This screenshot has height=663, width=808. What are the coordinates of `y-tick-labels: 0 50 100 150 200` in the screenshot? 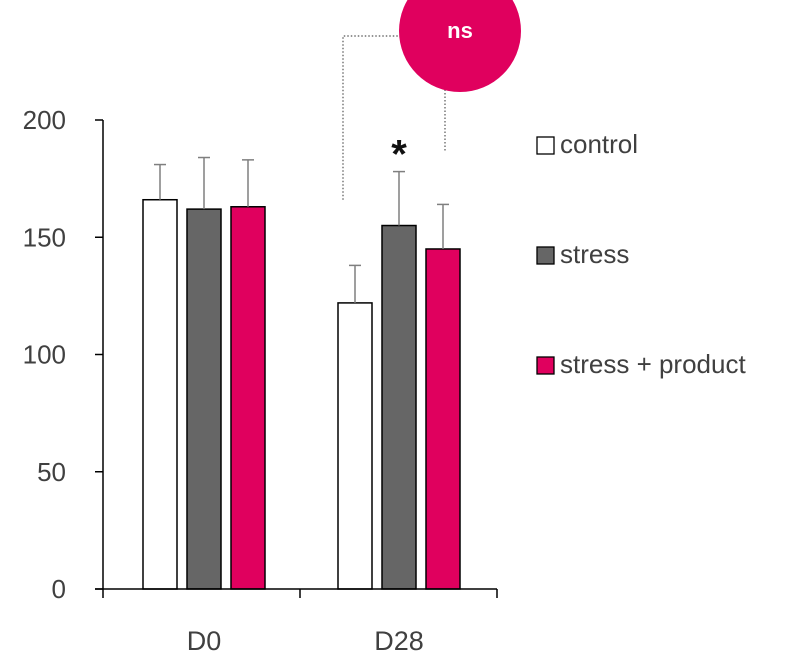 It's located at (44, 354).